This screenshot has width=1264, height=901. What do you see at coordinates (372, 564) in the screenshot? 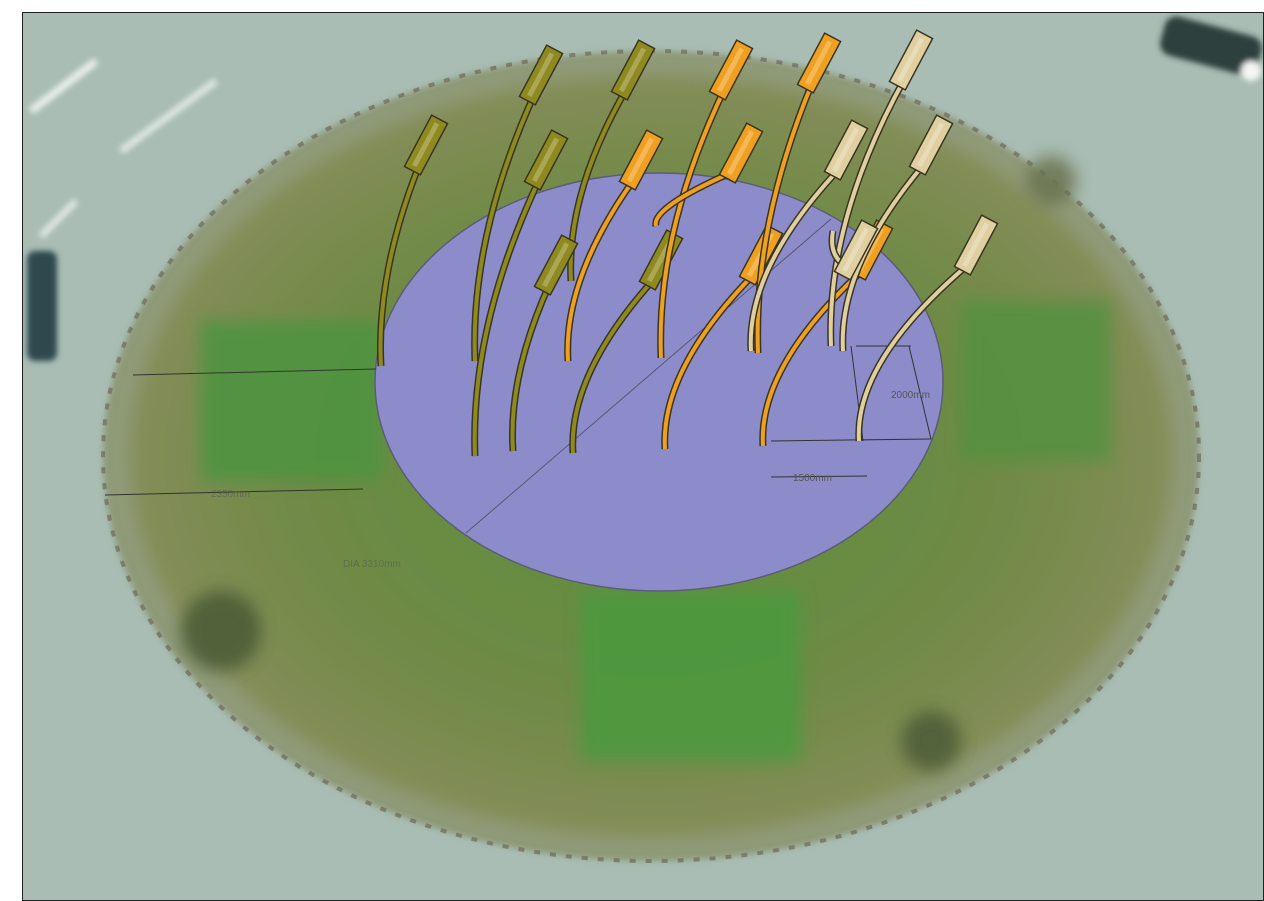
I see `diameter-dimension-label: DIA 3310mm` at bounding box center [372, 564].